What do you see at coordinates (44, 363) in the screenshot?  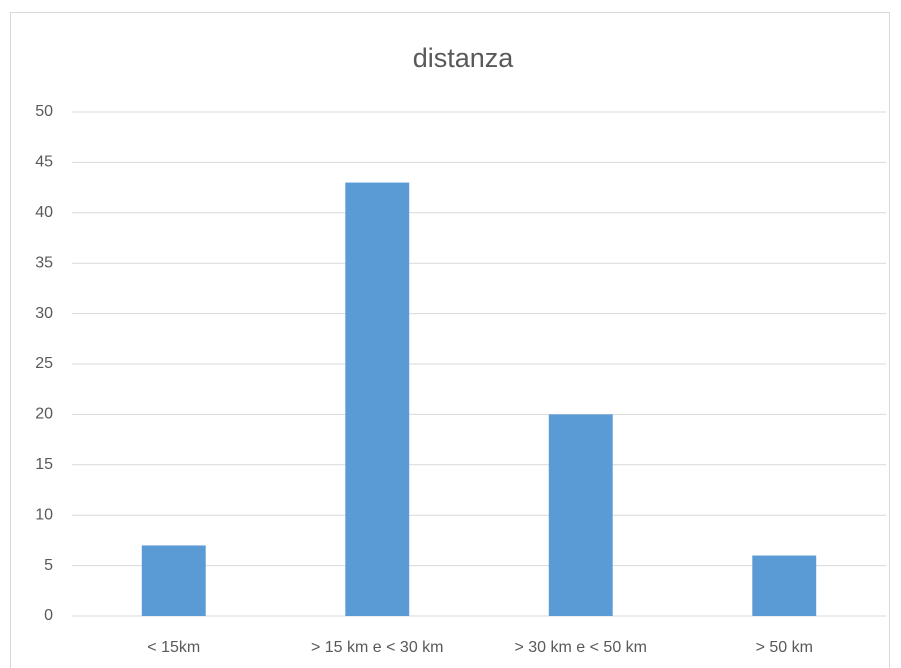 I see `y-tick-label: 25` at bounding box center [44, 363].